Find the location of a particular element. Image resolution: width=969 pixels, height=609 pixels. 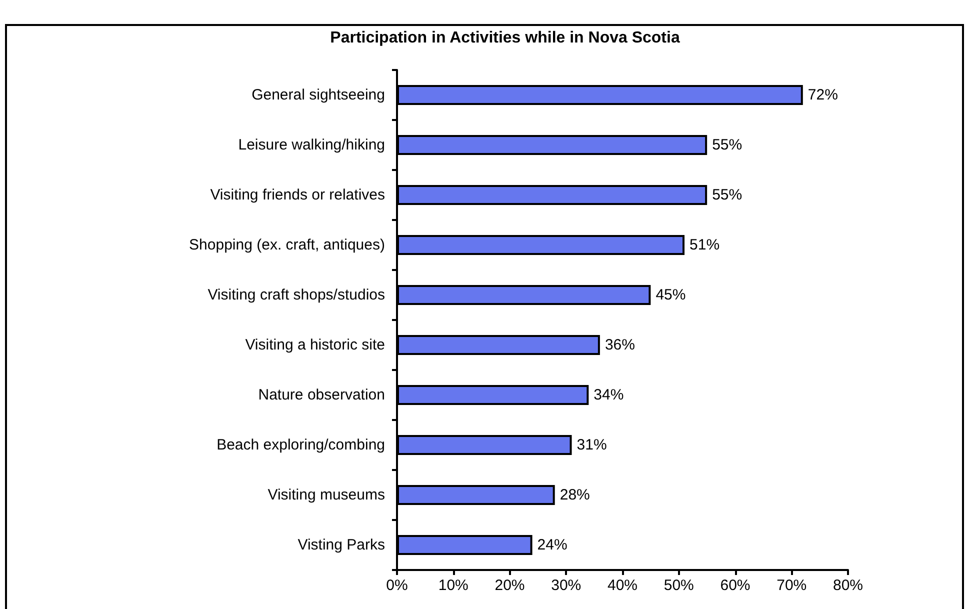

data-label: 24% is located at coordinates (552, 545).